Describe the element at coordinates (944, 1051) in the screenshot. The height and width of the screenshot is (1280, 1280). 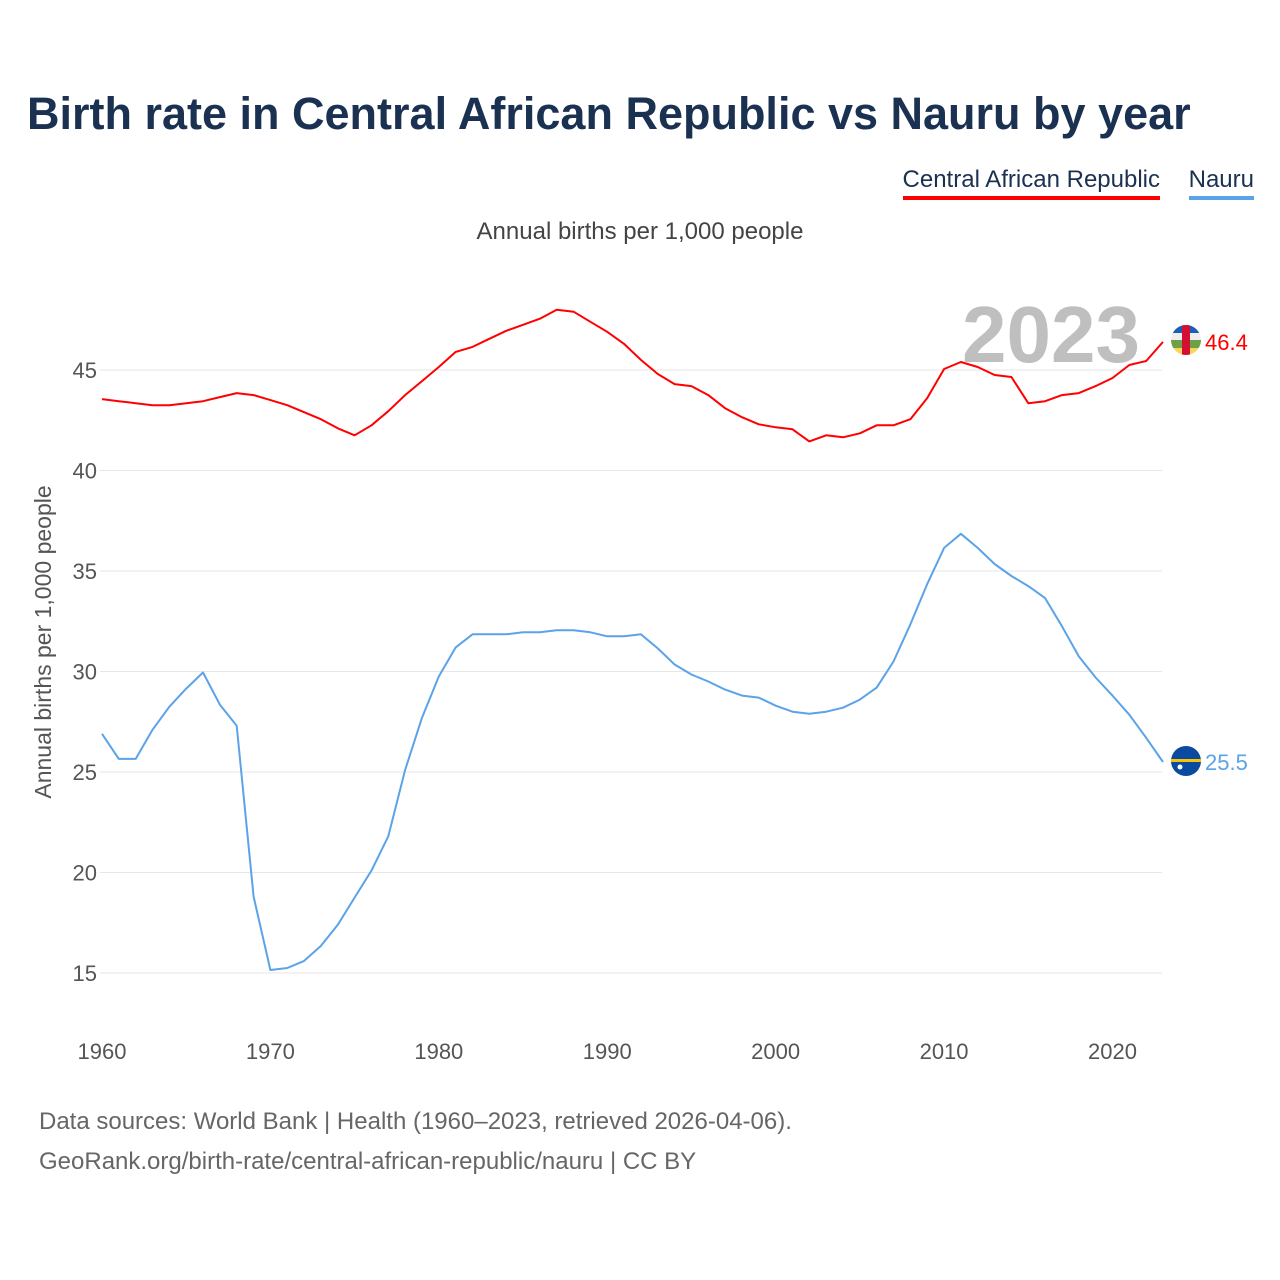
I see `x-tick-label: 2010` at that location.